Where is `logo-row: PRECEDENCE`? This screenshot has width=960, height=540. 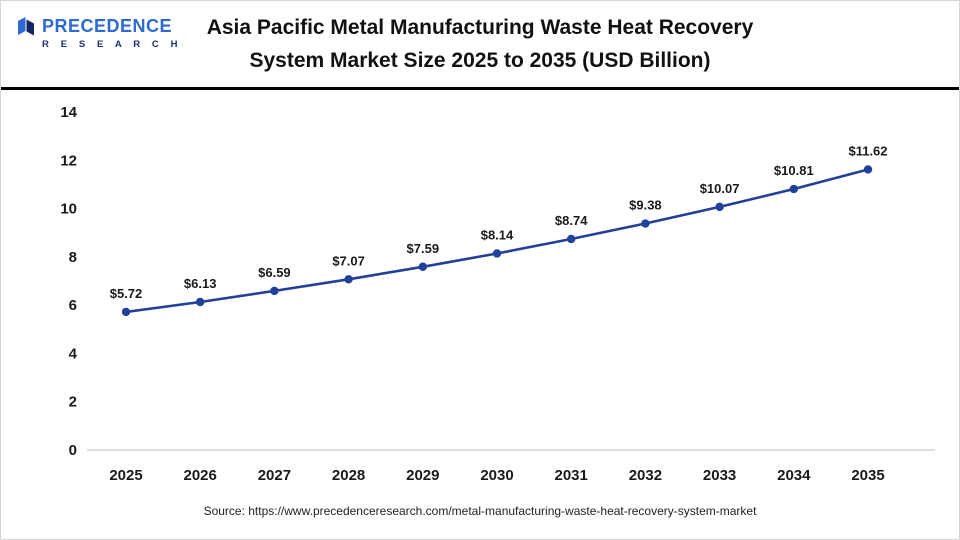
logo-row: PRECEDENCE is located at coordinates (100, 26).